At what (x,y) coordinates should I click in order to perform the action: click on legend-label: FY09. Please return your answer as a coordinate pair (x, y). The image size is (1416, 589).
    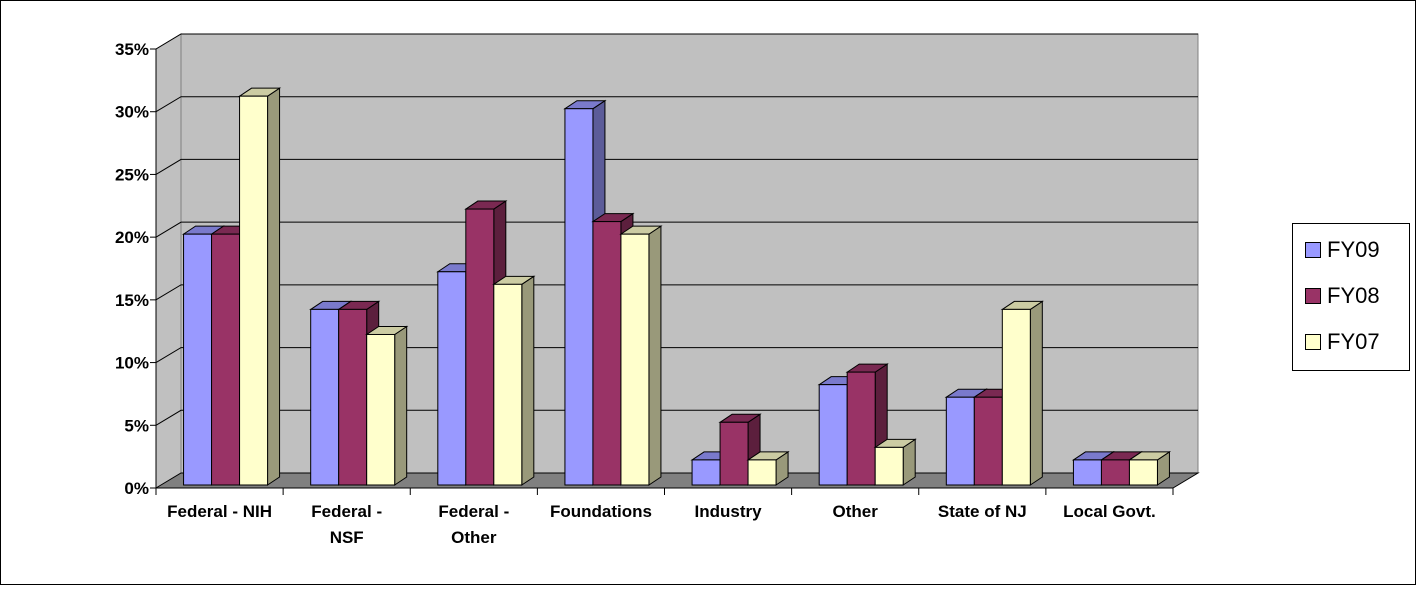
    Looking at the image, I should click on (1353, 249).